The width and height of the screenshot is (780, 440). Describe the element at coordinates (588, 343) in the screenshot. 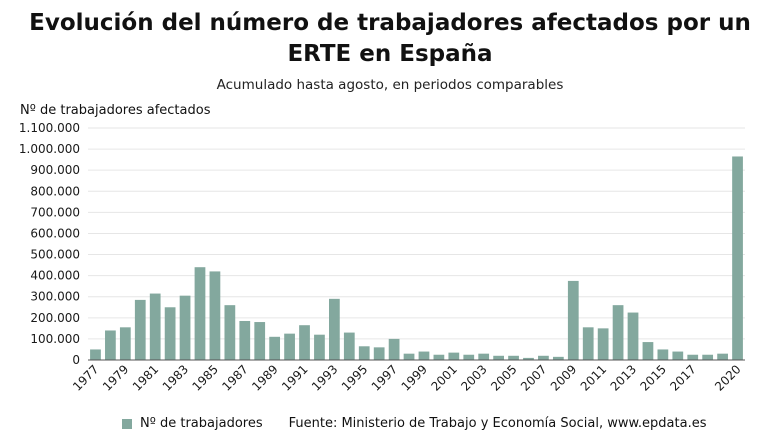

I see `bar-2010` at that location.